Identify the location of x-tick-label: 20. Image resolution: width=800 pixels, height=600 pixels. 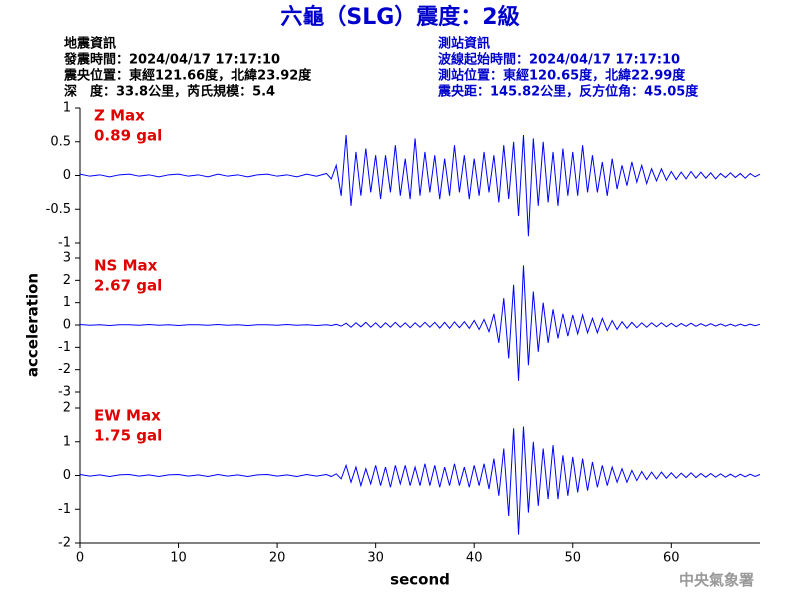
(277, 558).